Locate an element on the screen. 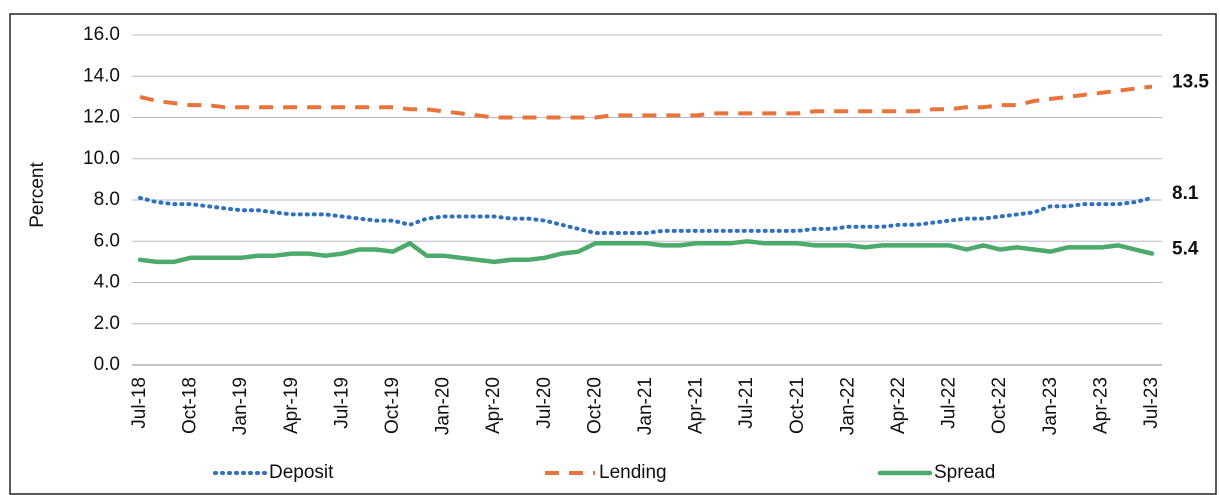 The width and height of the screenshot is (1220, 495). x-tick-label: Apr-21 is located at coordinates (696, 405).